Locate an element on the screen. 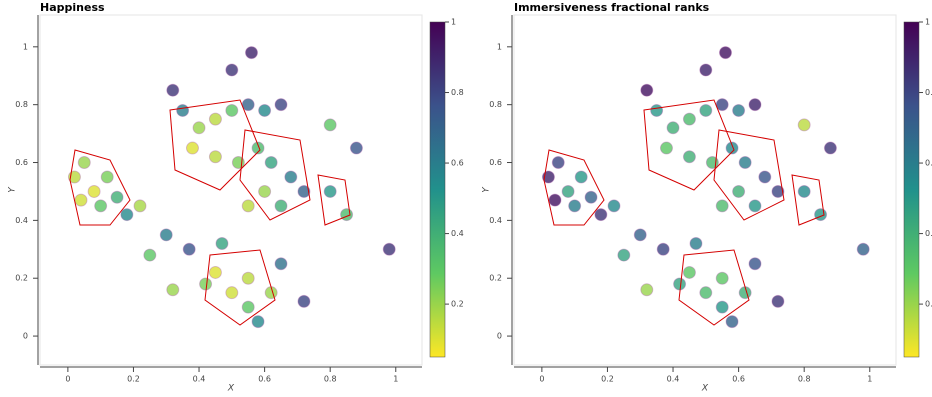 This screenshot has height=397, width=932. colorbar-tick-label: 0.2 is located at coordinates (928, 304).